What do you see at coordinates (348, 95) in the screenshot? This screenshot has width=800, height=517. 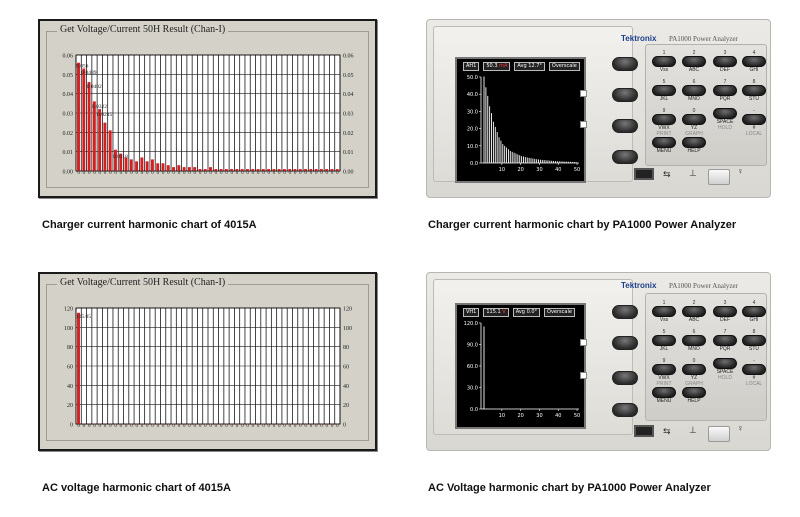 I see `y-tick-label-right: 0.04` at bounding box center [348, 95].